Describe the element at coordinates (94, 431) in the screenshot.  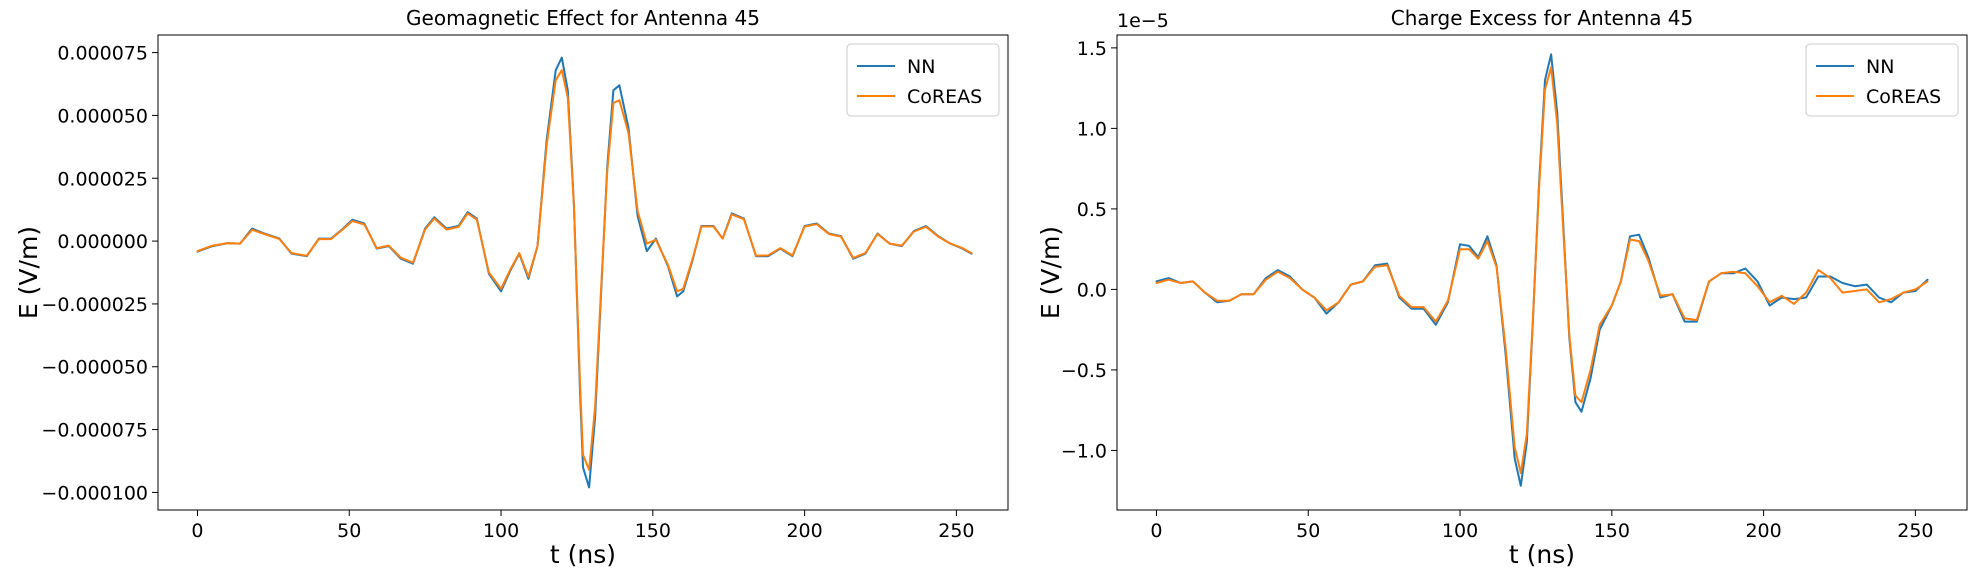
I see `y-tick-label: −0.000075` at that location.